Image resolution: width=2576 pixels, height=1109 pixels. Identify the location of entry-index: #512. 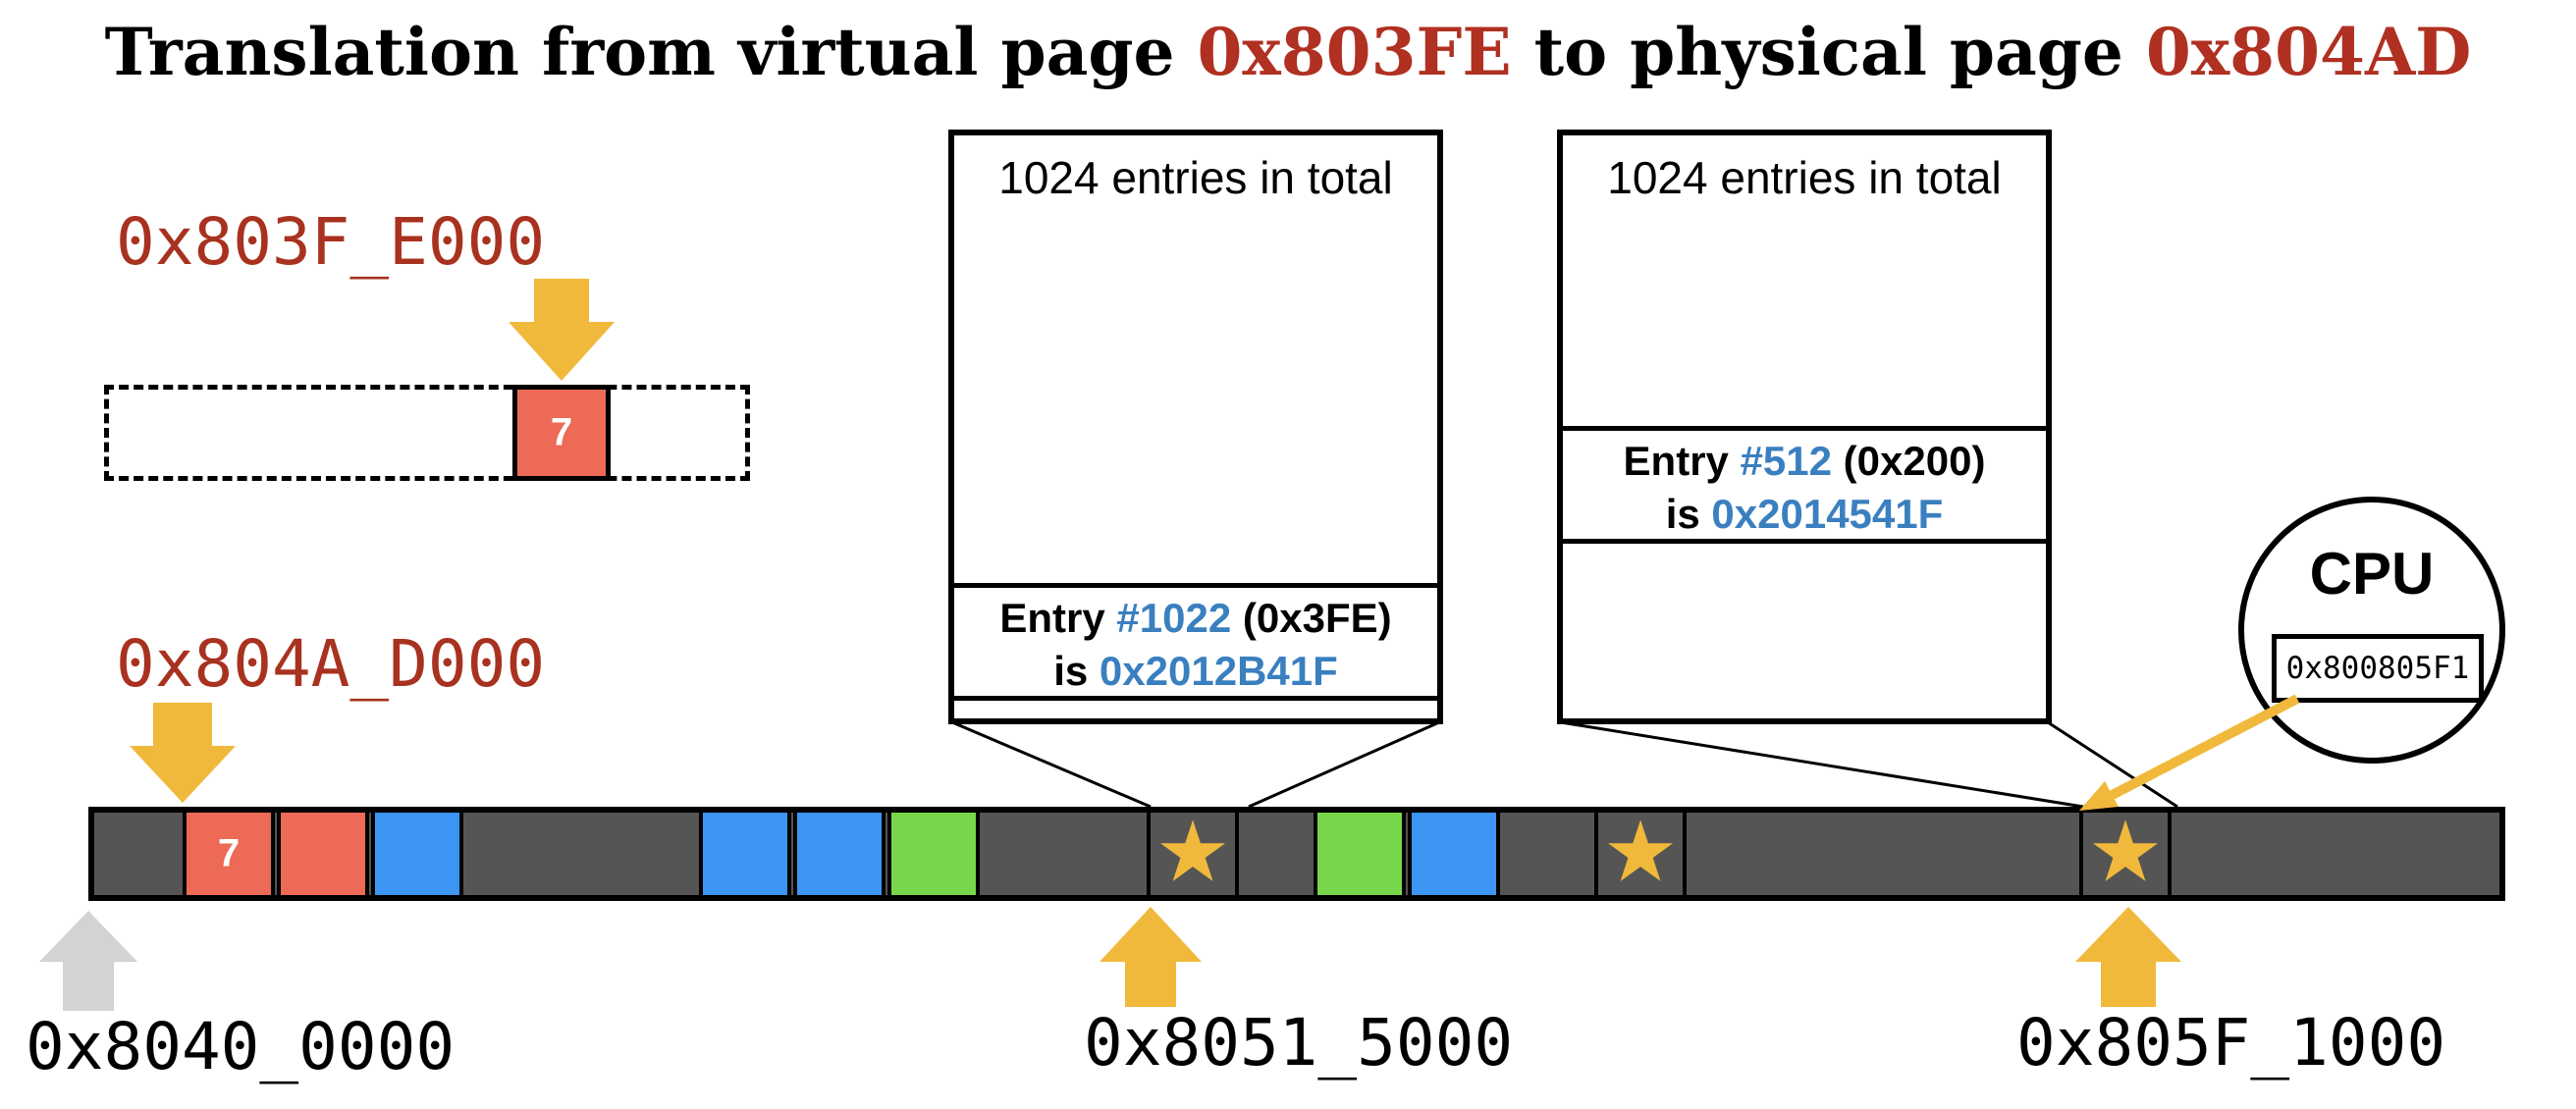
(1786, 461).